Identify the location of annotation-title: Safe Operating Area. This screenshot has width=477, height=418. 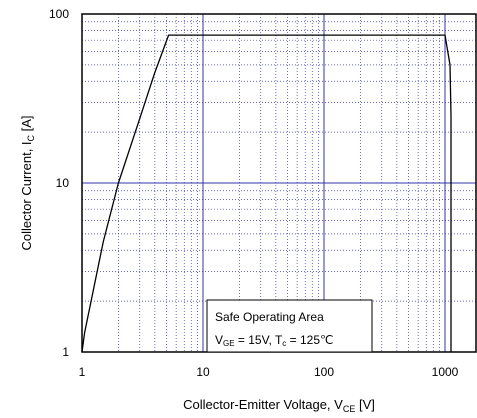
(269, 317).